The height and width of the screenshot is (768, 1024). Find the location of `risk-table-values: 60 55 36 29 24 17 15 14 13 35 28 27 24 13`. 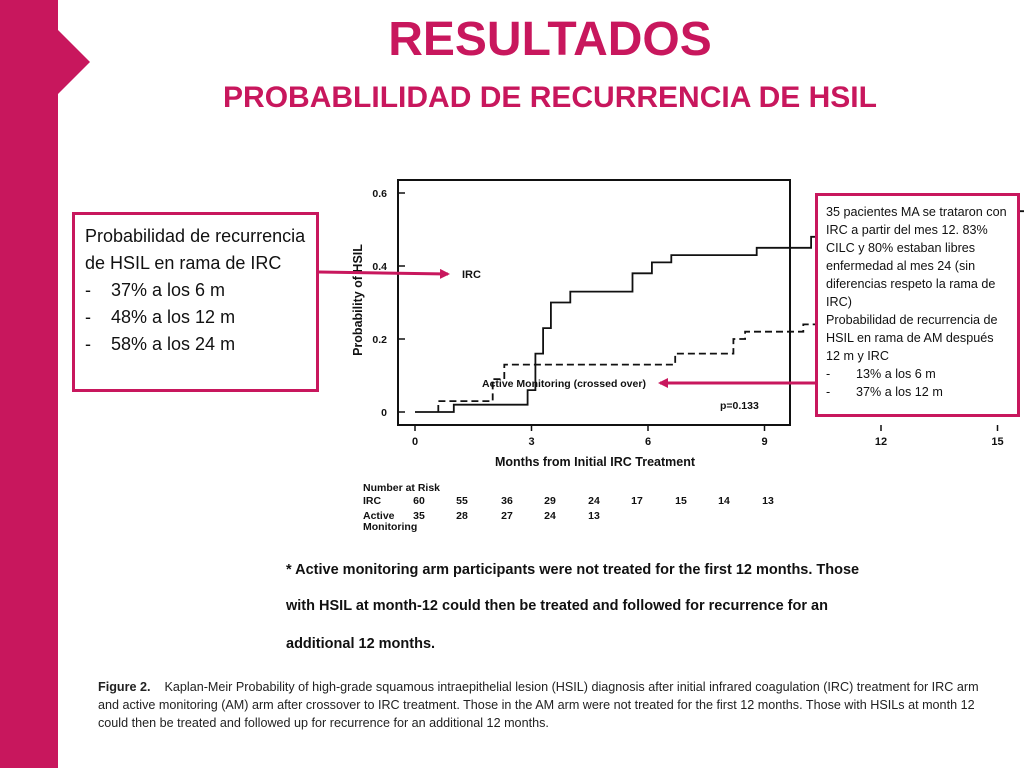

risk-table-values: 60 55 36 29 24 17 15 14 13 35 28 27 24 13 is located at coordinates (593, 508).